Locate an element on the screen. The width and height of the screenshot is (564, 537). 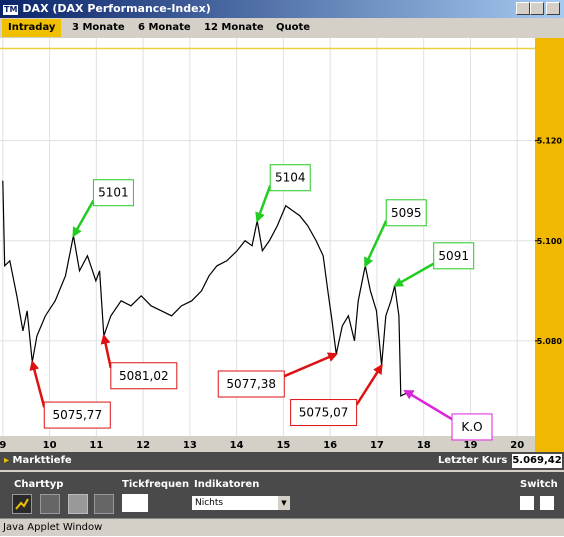
tab: 6 Monate is located at coordinates (164, 27).